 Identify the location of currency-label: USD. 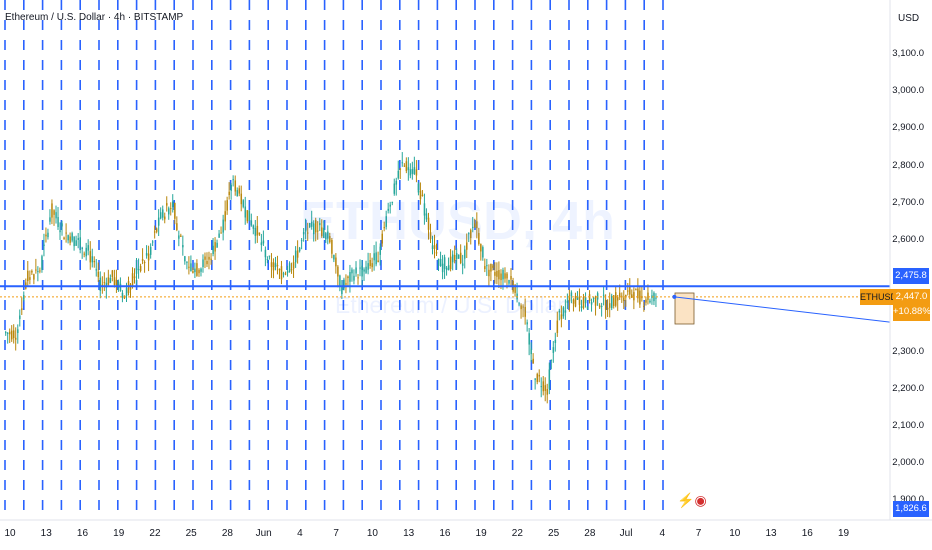
(909, 18).